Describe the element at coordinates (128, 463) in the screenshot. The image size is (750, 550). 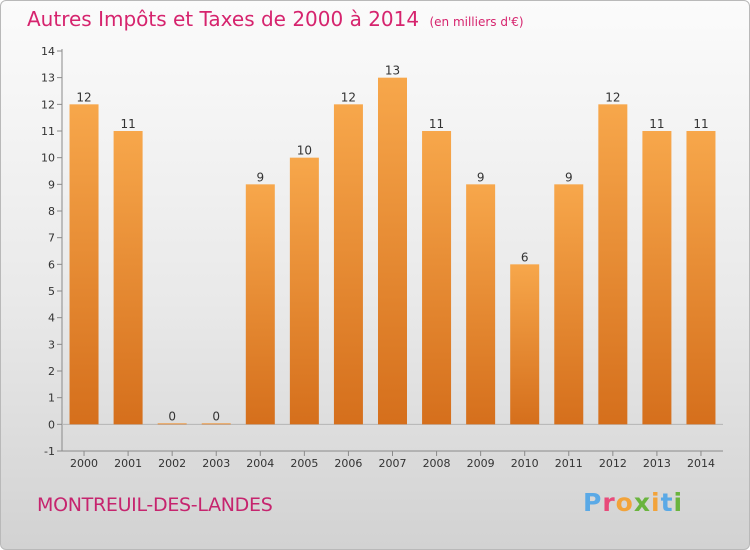
I see `x-tick-label: 2001` at that location.